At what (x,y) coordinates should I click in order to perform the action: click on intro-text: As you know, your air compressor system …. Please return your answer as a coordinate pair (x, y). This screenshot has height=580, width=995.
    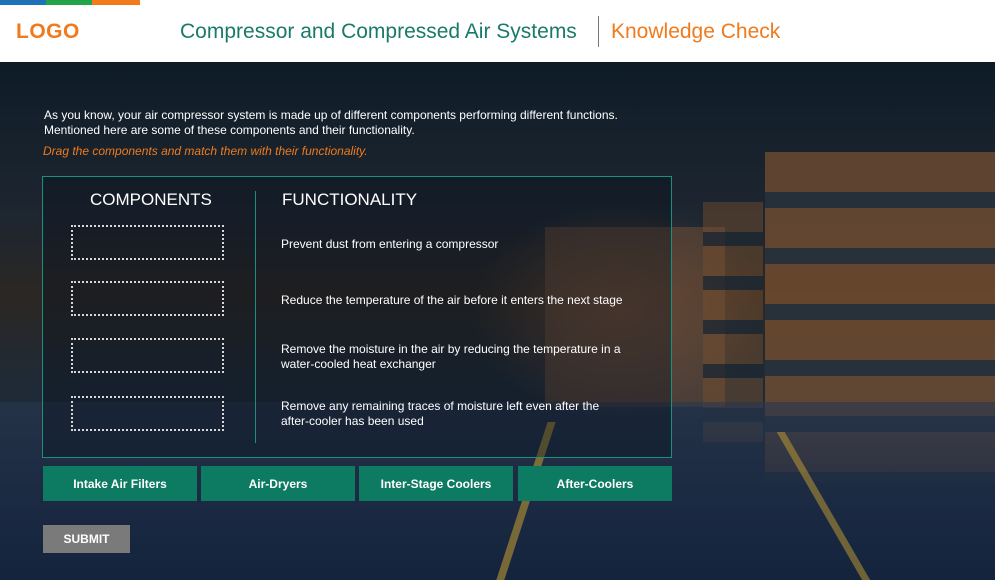
    Looking at the image, I should click on (394, 123).